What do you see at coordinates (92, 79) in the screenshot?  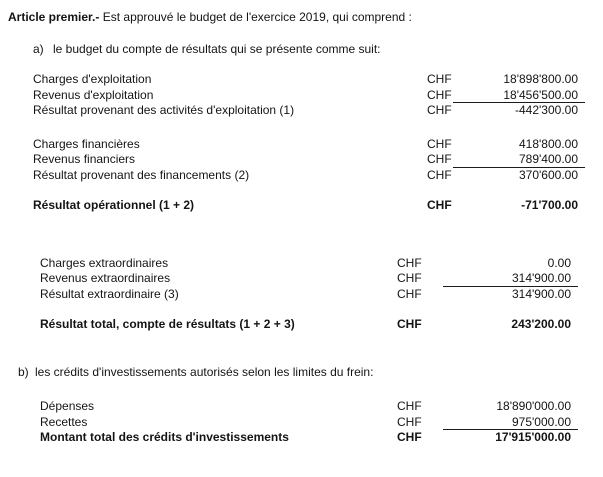 I see `row-label: Charges d'exploitation` at bounding box center [92, 79].